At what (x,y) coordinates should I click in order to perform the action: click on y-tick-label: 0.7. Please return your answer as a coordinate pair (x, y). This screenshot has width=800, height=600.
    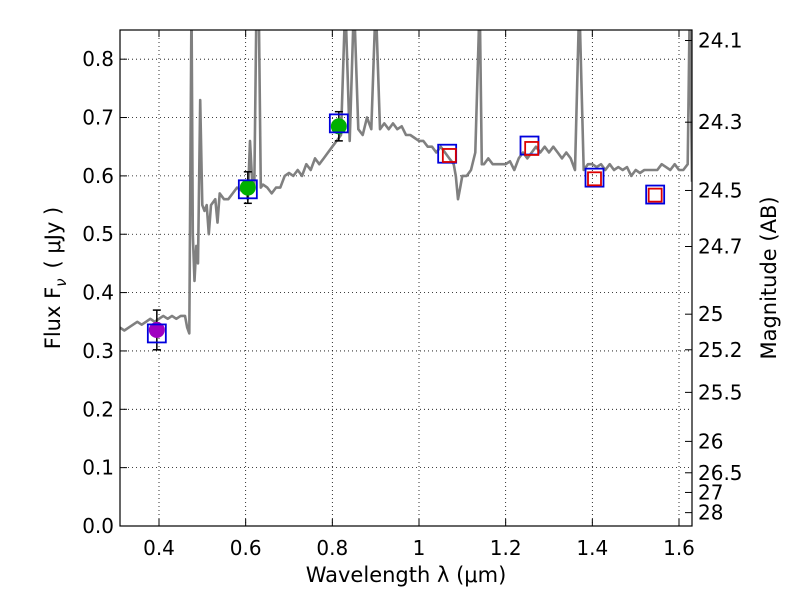
    Looking at the image, I should click on (98, 118).